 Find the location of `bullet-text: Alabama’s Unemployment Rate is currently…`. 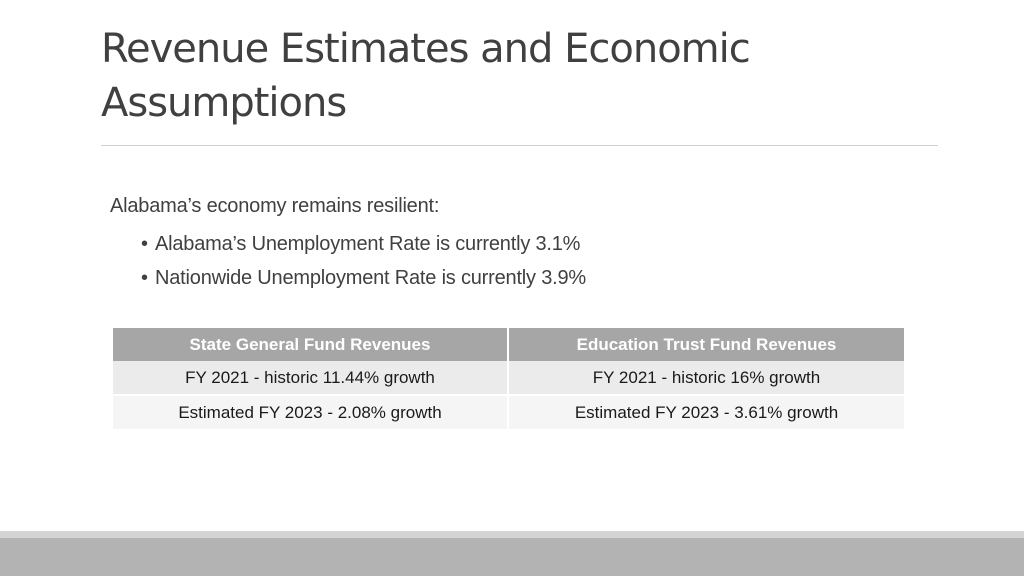

bullet-text: Alabama’s Unemployment Rate is currently… is located at coordinates (368, 244).